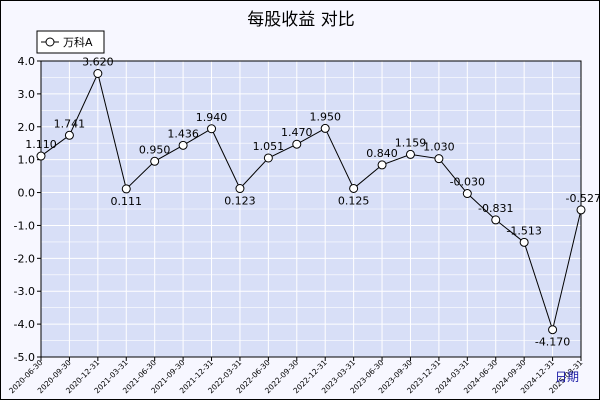 This screenshot has width=600, height=400. What do you see at coordinates (212, 117) in the screenshot?
I see `data-label: 1.940` at bounding box center [212, 117].